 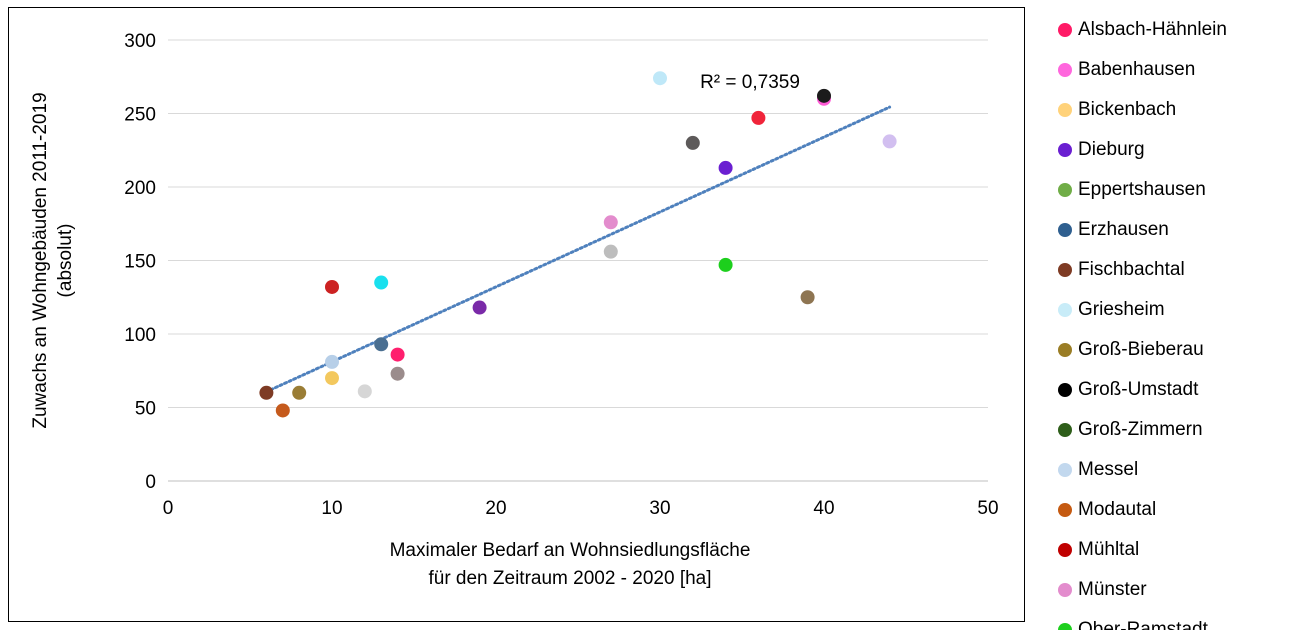 I want to click on legend-label: Groß-Zimmern, so click(x=1140, y=429).